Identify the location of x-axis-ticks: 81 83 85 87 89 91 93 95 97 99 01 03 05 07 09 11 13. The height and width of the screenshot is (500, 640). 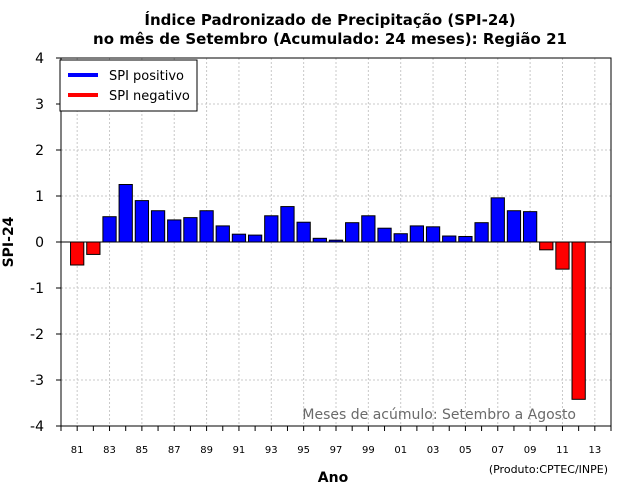
(336, 441).